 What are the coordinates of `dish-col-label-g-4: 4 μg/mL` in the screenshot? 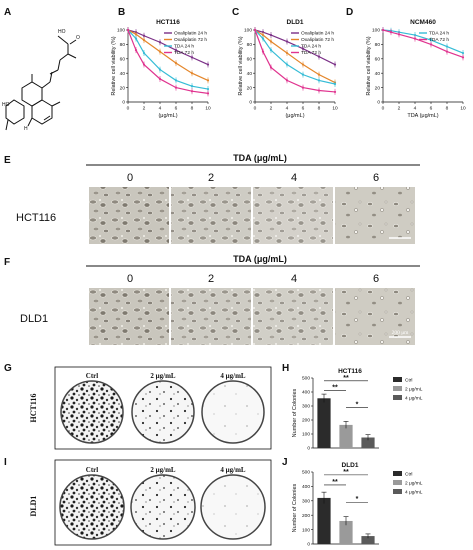 It's located at (232, 376).